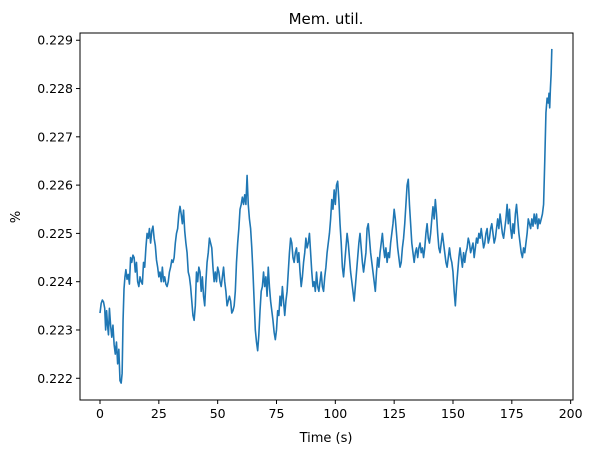 The height and width of the screenshot is (455, 594). What do you see at coordinates (512, 413) in the screenshot?
I see `x-tick-label: 175` at bounding box center [512, 413].